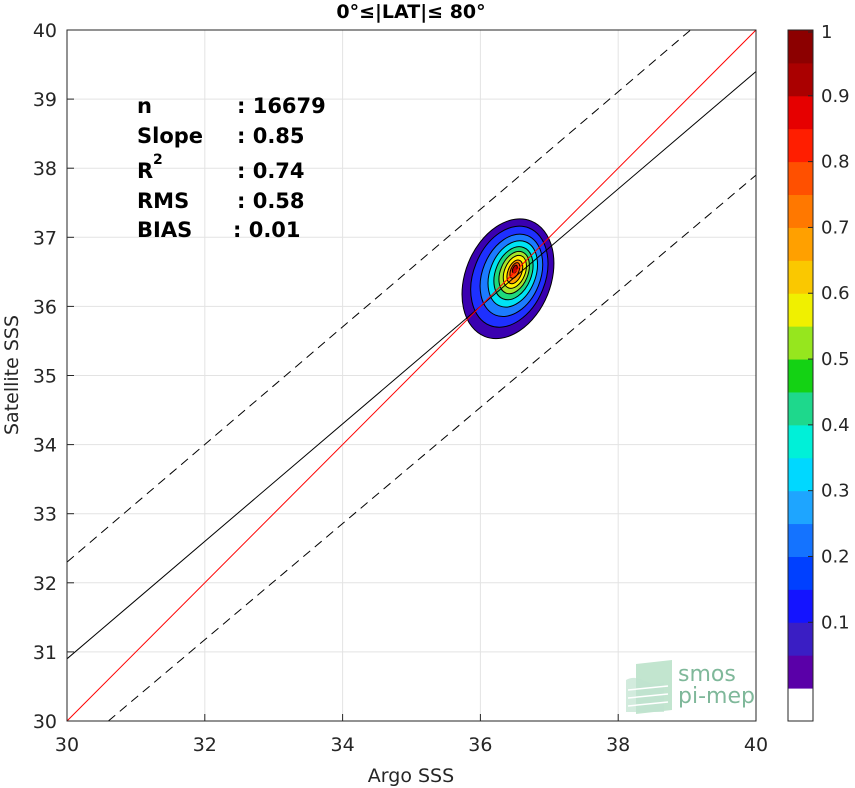 The image size is (855, 788). Describe the element at coordinates (410, 12) in the screenshot. I see `chart-title: 0°≤|LAT|≤ 80°` at that location.